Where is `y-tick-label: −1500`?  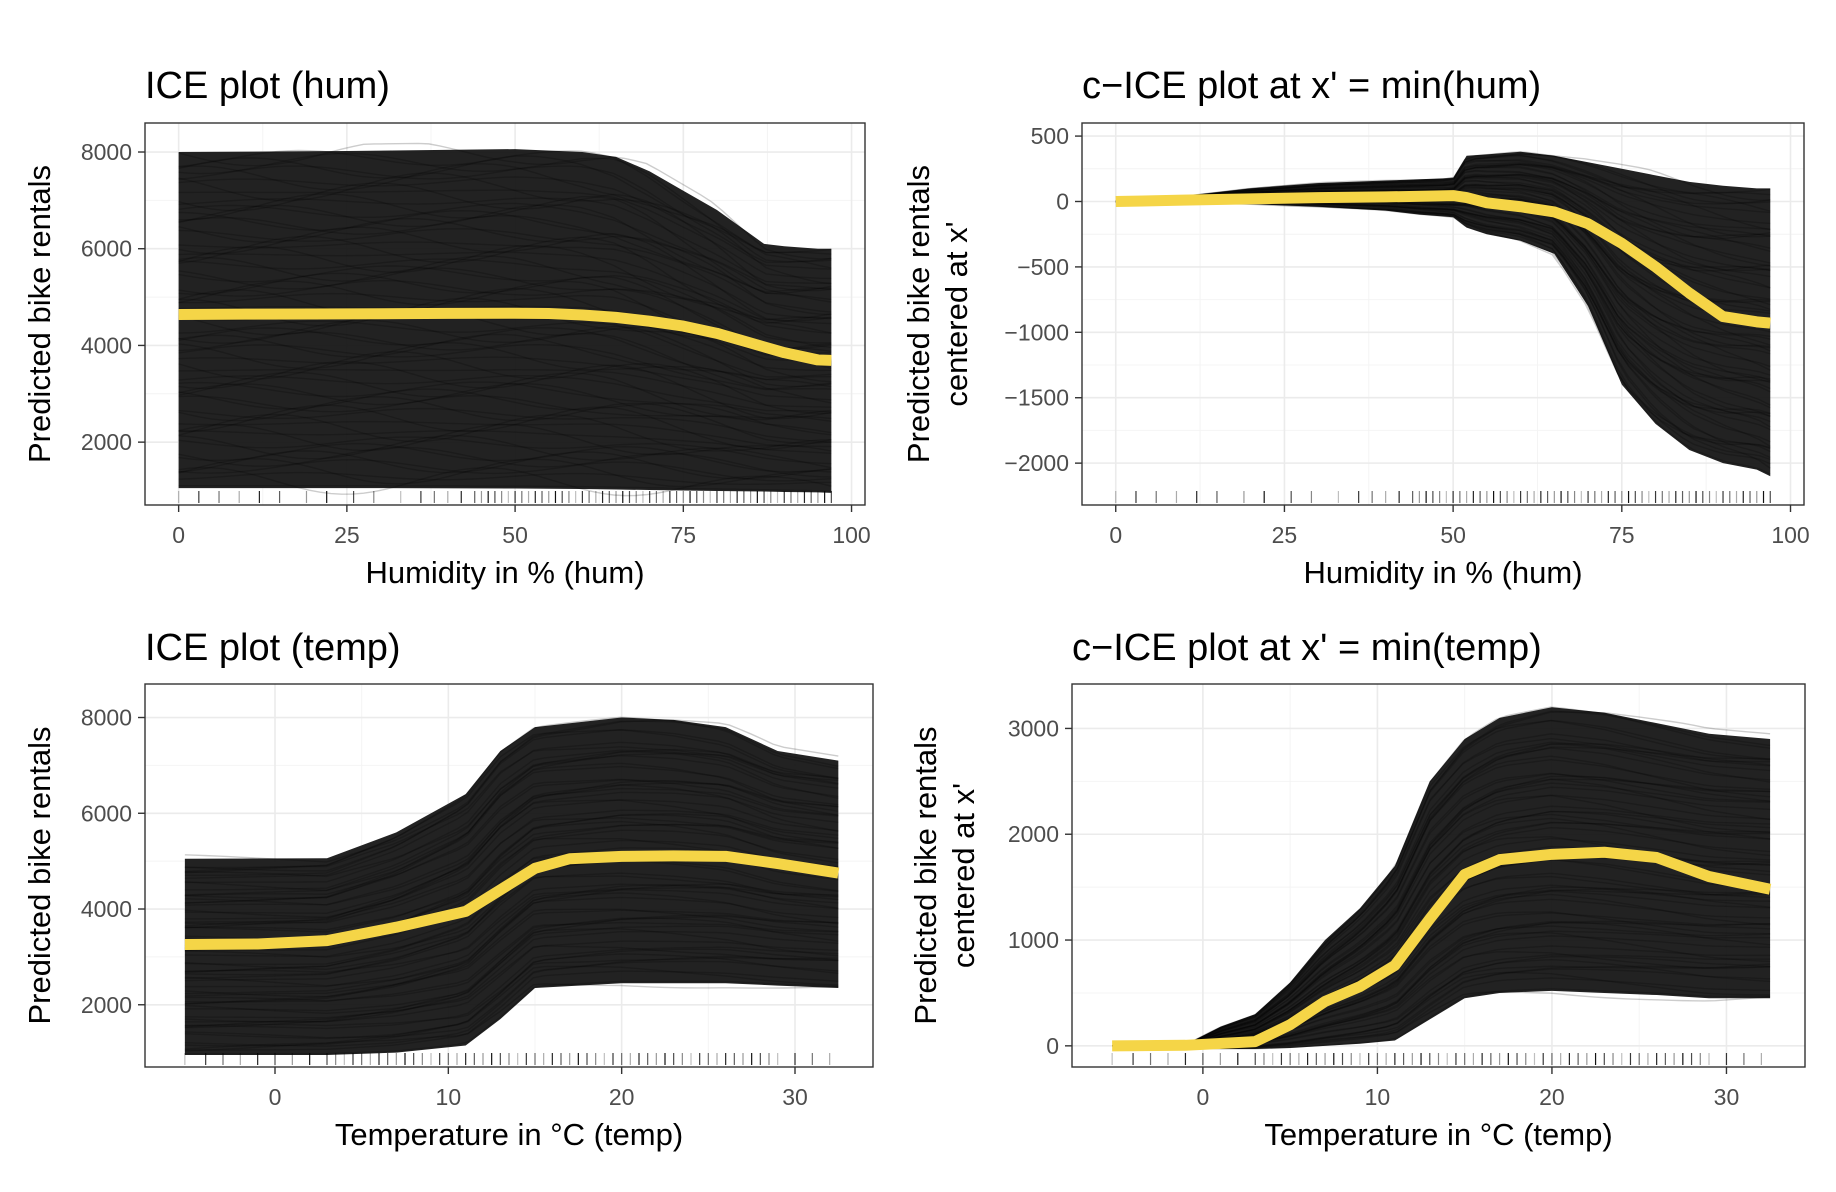 y-tick-label: −1500 is located at coordinates (1036, 398).